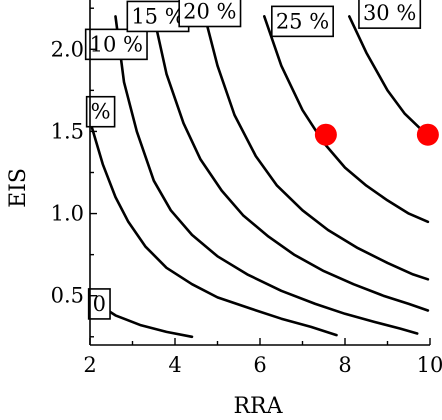 The image size is (442, 420). I want to click on x-tick-label-0: 2, so click(89, 365).